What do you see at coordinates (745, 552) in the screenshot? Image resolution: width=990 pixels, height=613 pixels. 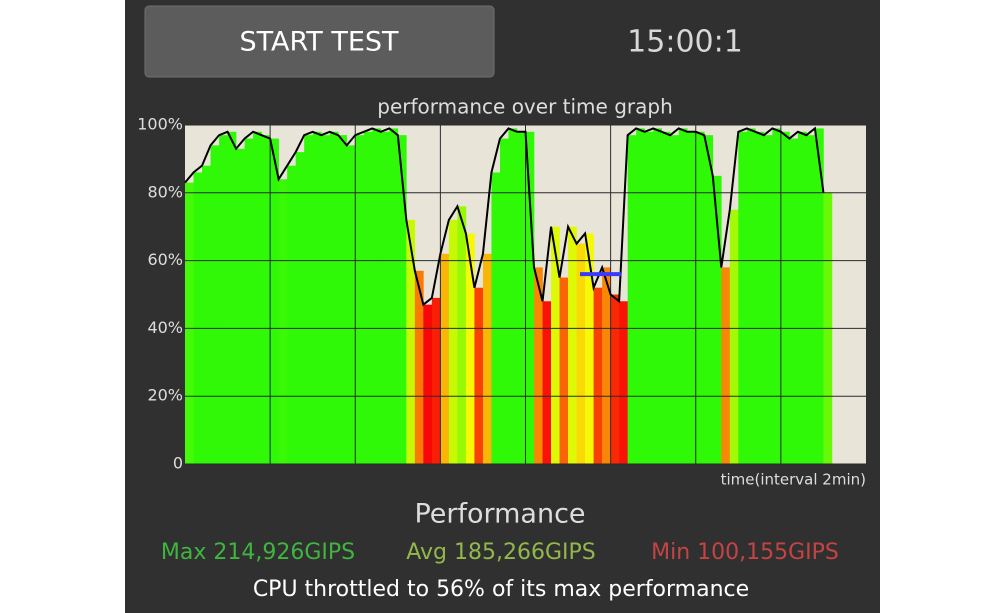 I see `min-label: Min 100,155GIPS` at bounding box center [745, 552].